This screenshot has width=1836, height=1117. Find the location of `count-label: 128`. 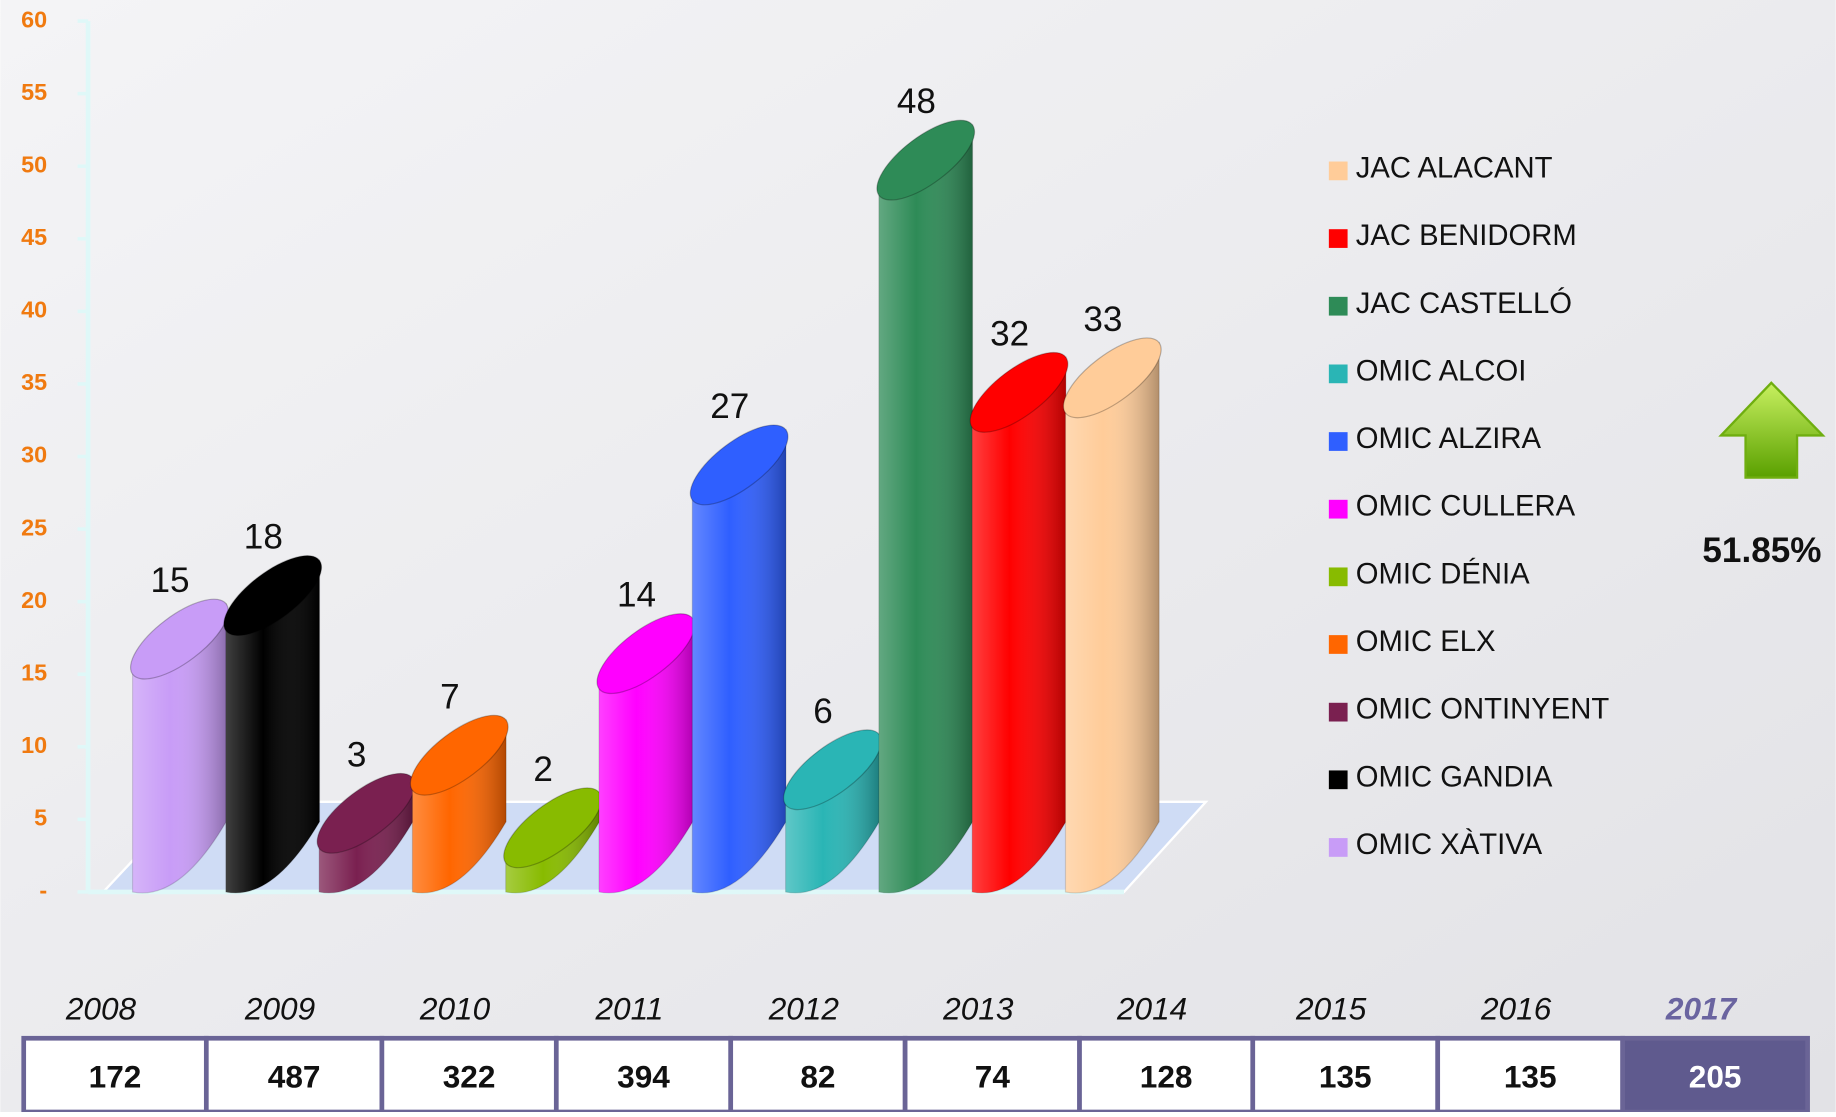

count-label: 128 is located at coordinates (1166, 1077).